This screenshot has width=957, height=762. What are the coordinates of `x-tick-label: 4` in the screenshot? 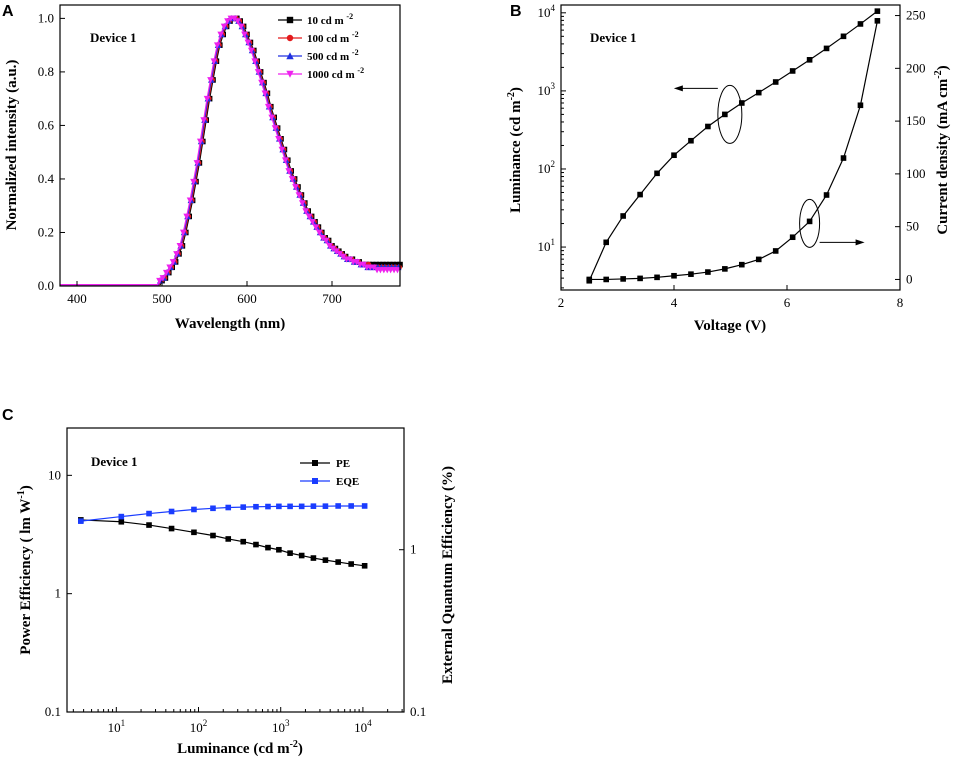 It's located at (674, 302).